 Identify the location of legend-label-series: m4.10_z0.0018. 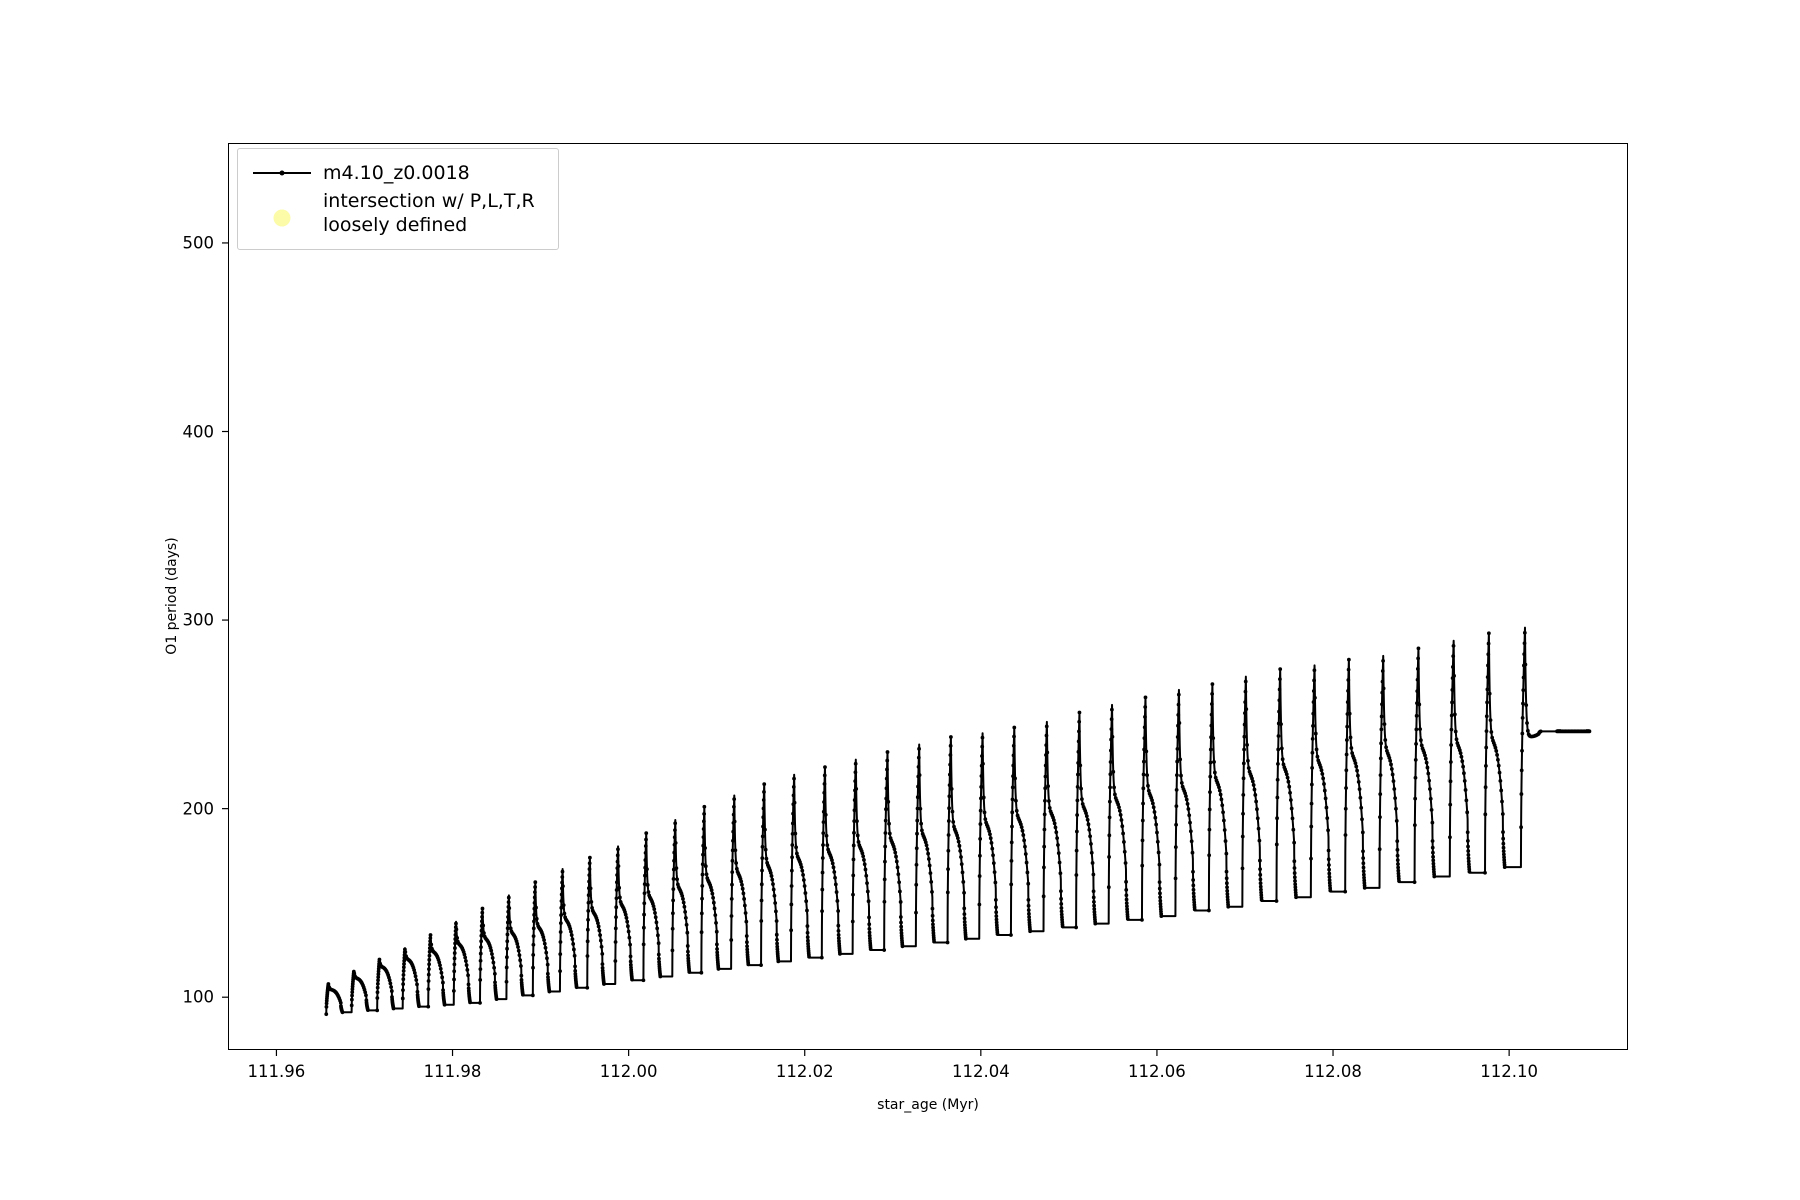
(396, 173).